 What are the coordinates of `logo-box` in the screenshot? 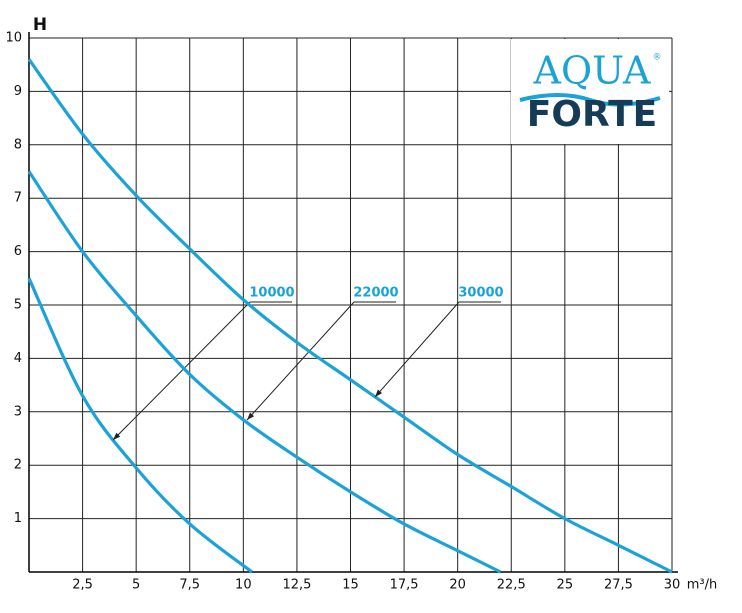 It's located at (590, 91).